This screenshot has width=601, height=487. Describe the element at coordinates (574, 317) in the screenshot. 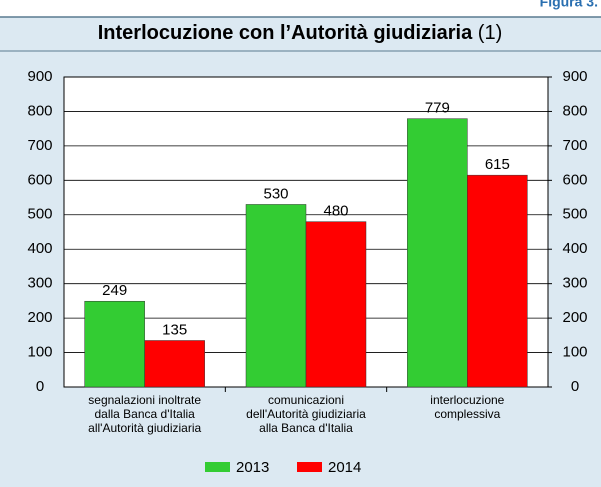

I see `y2-tick-label: 200` at that location.